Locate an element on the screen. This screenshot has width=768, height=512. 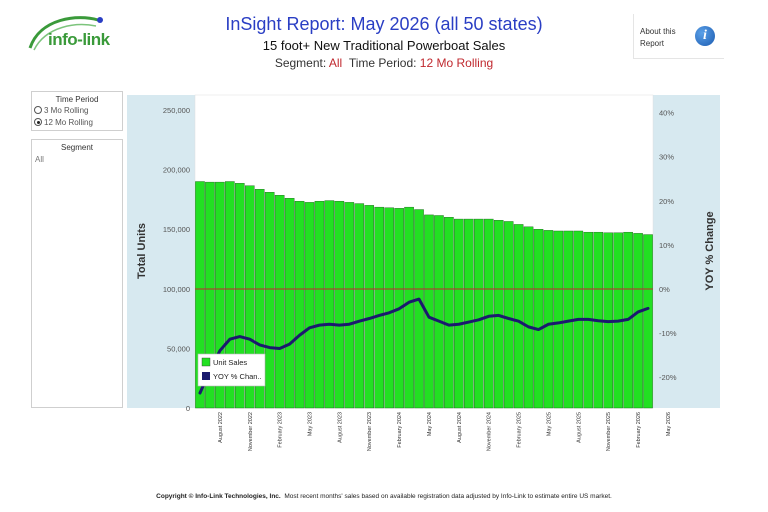
legend-label-line: YOY % Chan.. is located at coordinates (237, 376).